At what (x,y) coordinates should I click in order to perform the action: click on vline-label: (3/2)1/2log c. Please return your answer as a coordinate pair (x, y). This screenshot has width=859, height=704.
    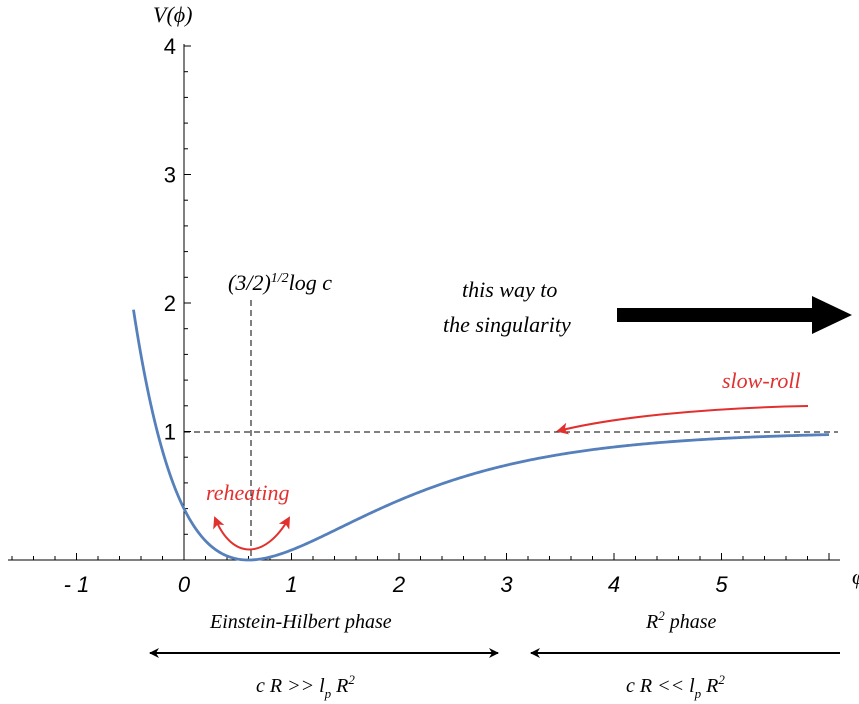
    Looking at the image, I should click on (280, 282).